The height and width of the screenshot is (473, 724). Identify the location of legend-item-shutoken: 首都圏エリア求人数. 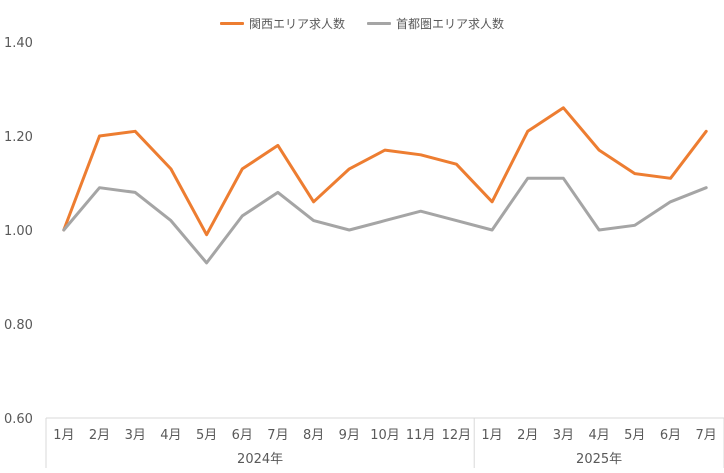
(435, 23).